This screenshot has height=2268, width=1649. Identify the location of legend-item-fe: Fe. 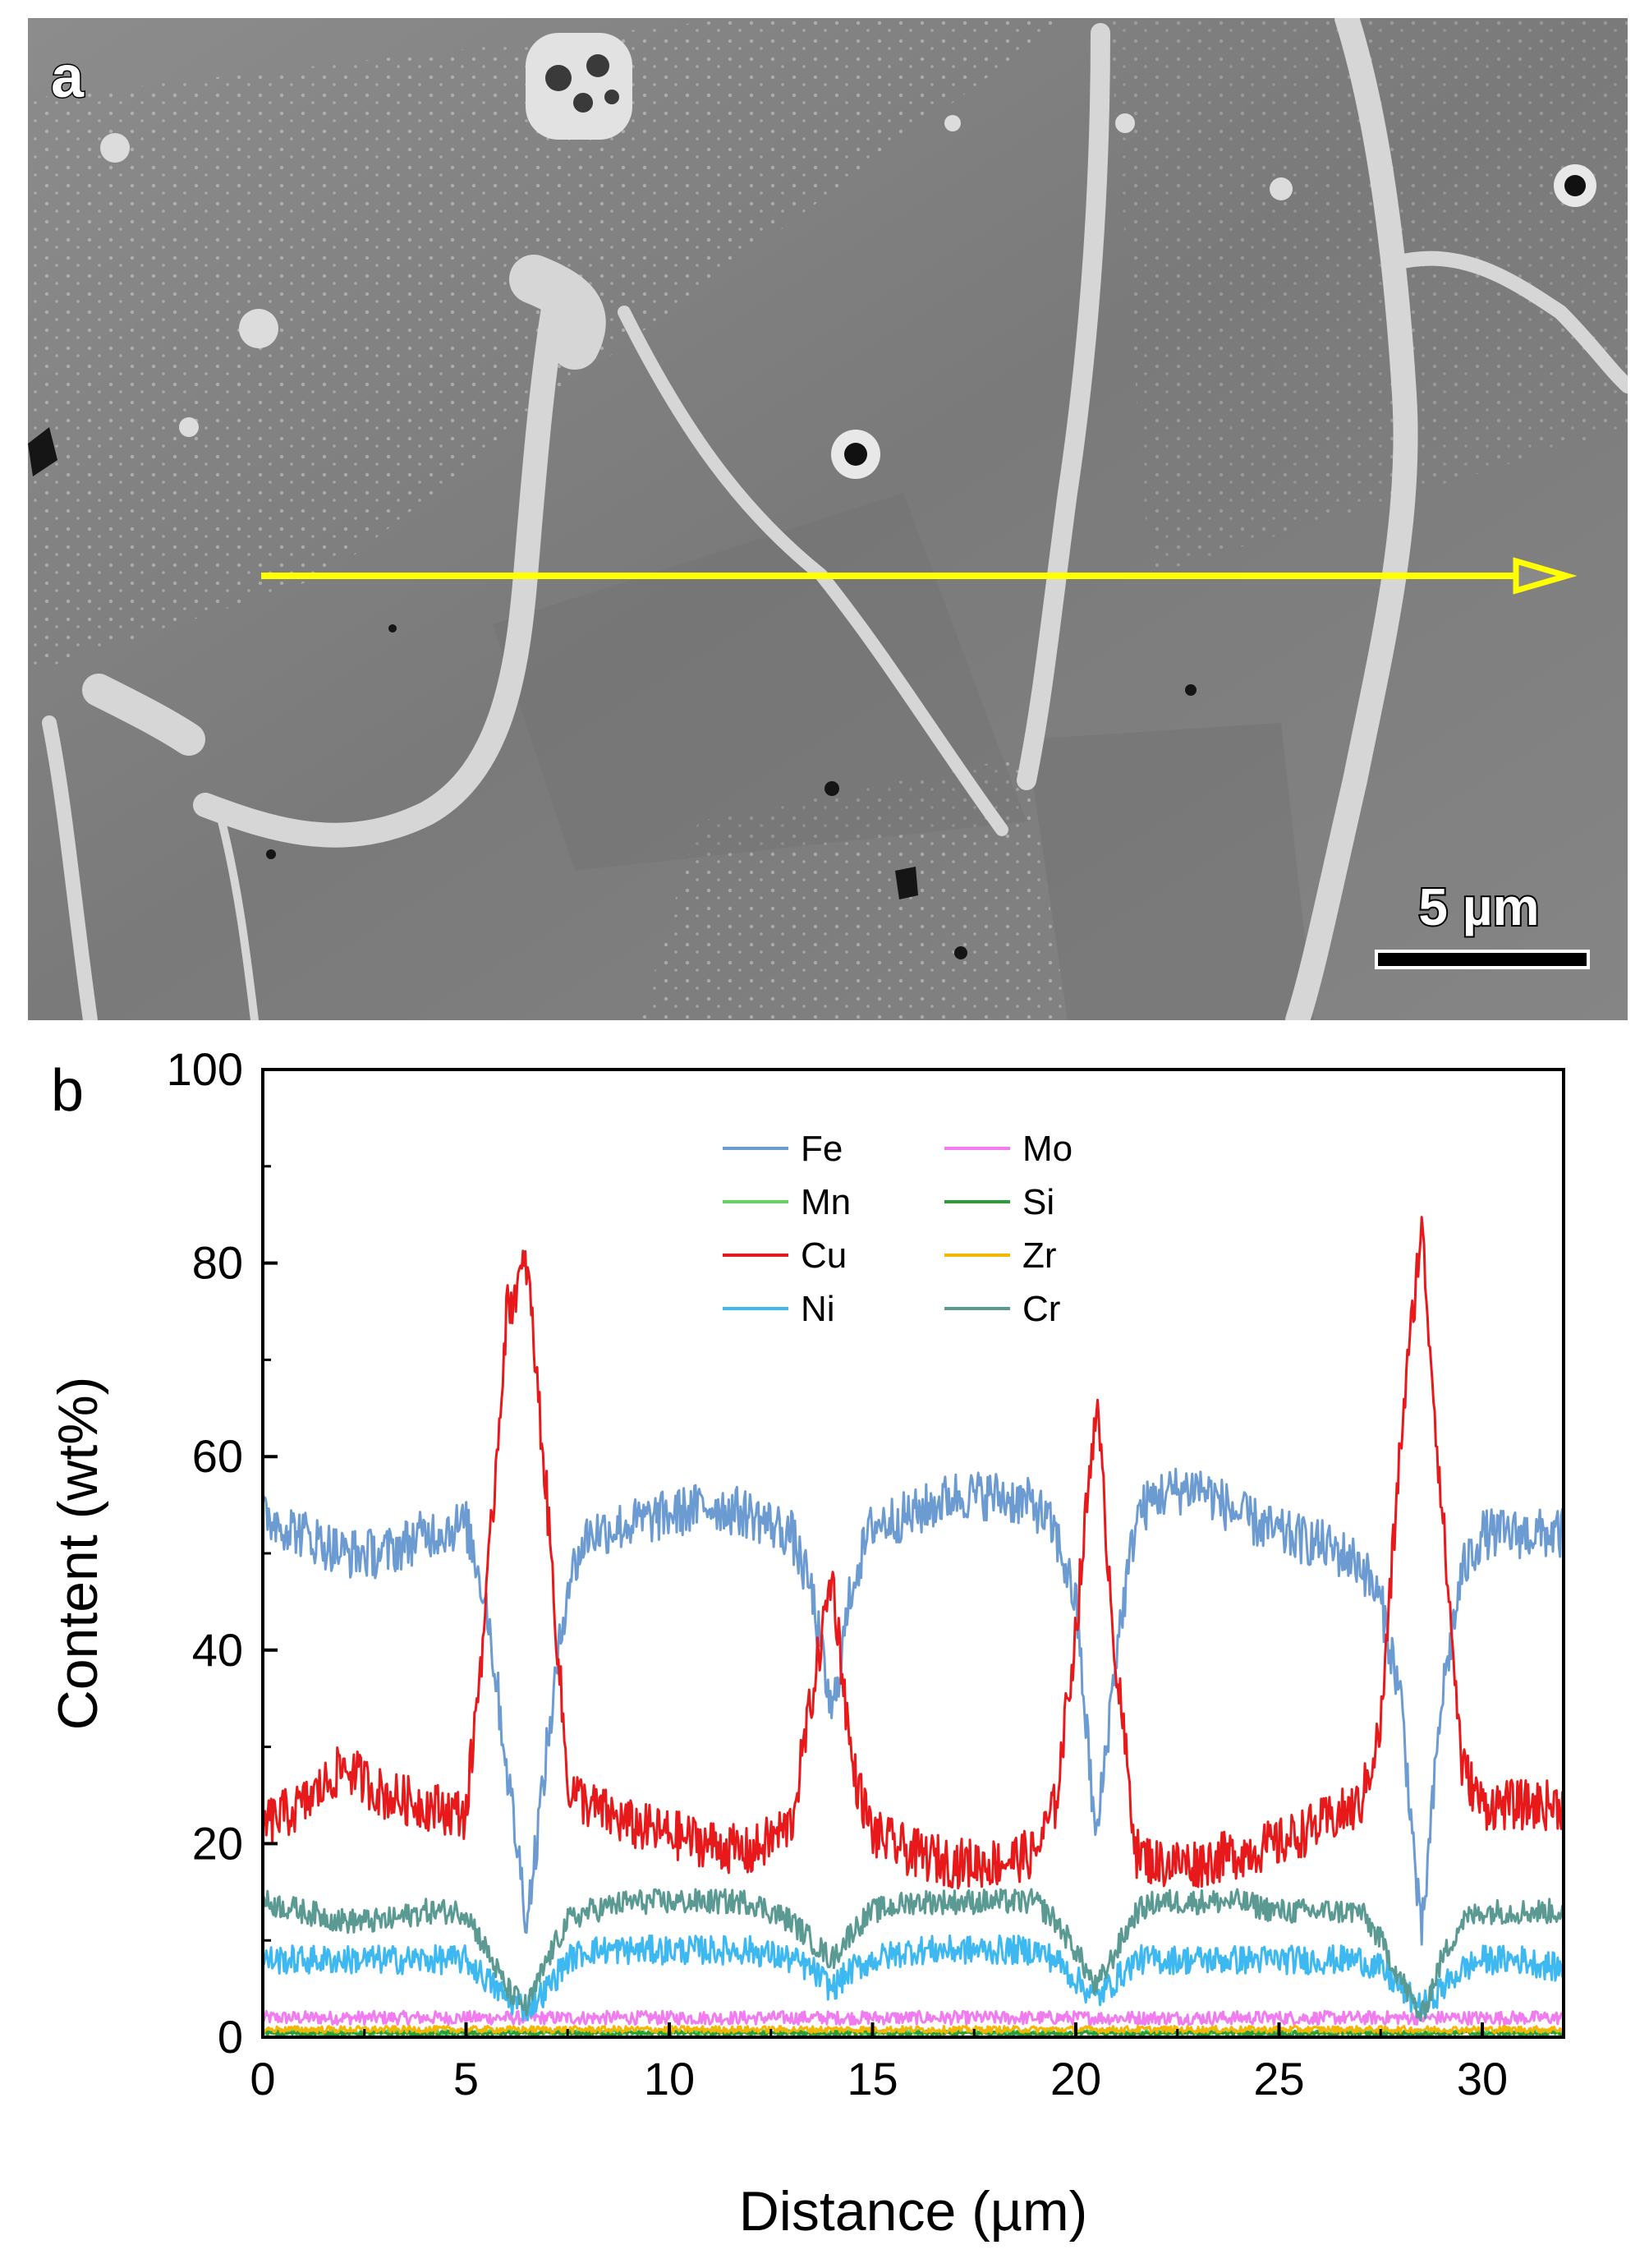
(783, 1149).